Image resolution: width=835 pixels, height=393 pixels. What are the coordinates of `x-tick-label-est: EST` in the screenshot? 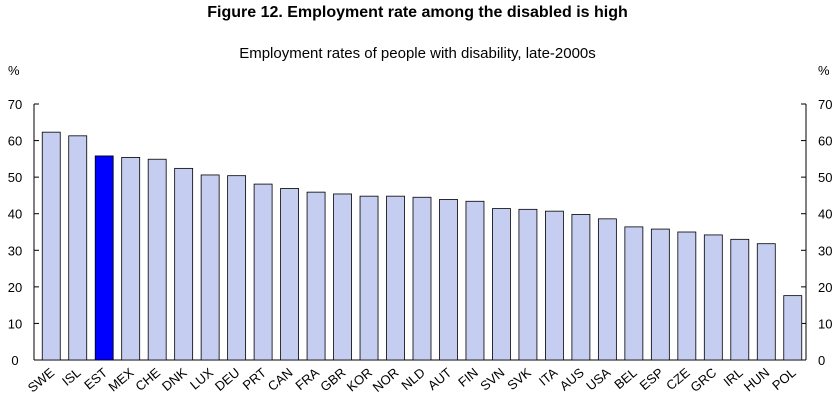 It's located at (95, 379).